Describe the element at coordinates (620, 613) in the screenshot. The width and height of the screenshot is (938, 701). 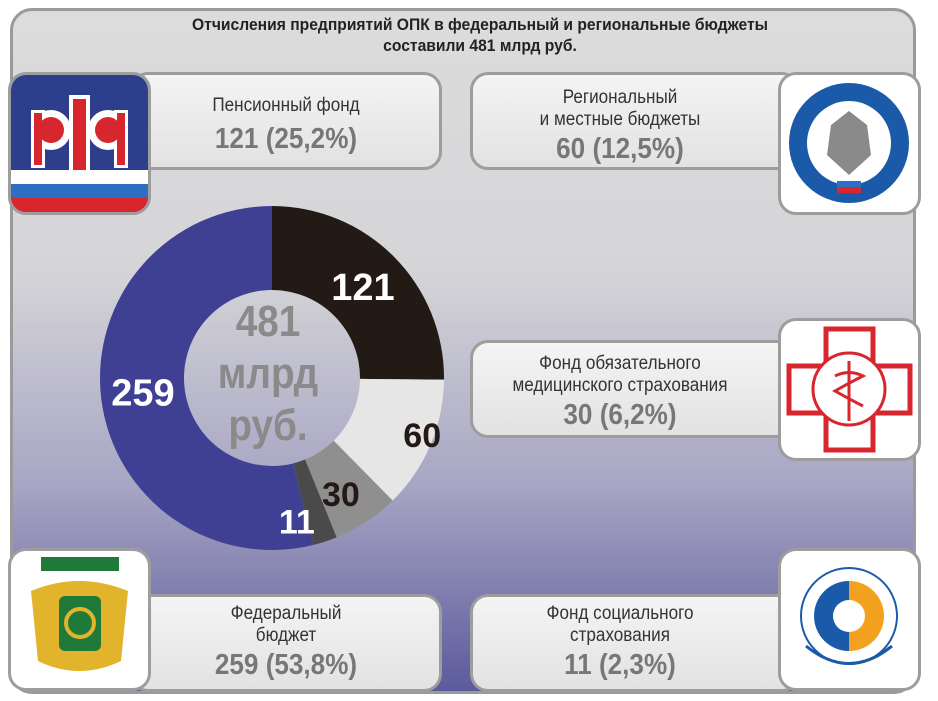
I see `card-social-label-1: Фонд социального` at that location.